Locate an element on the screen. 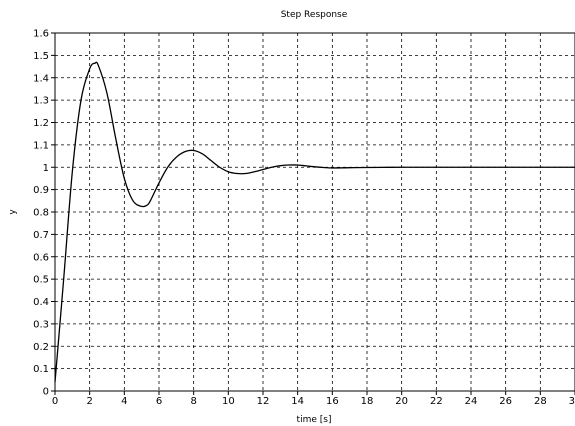 This screenshot has width=575, height=426. x-tick-label: 18 is located at coordinates (367, 401).